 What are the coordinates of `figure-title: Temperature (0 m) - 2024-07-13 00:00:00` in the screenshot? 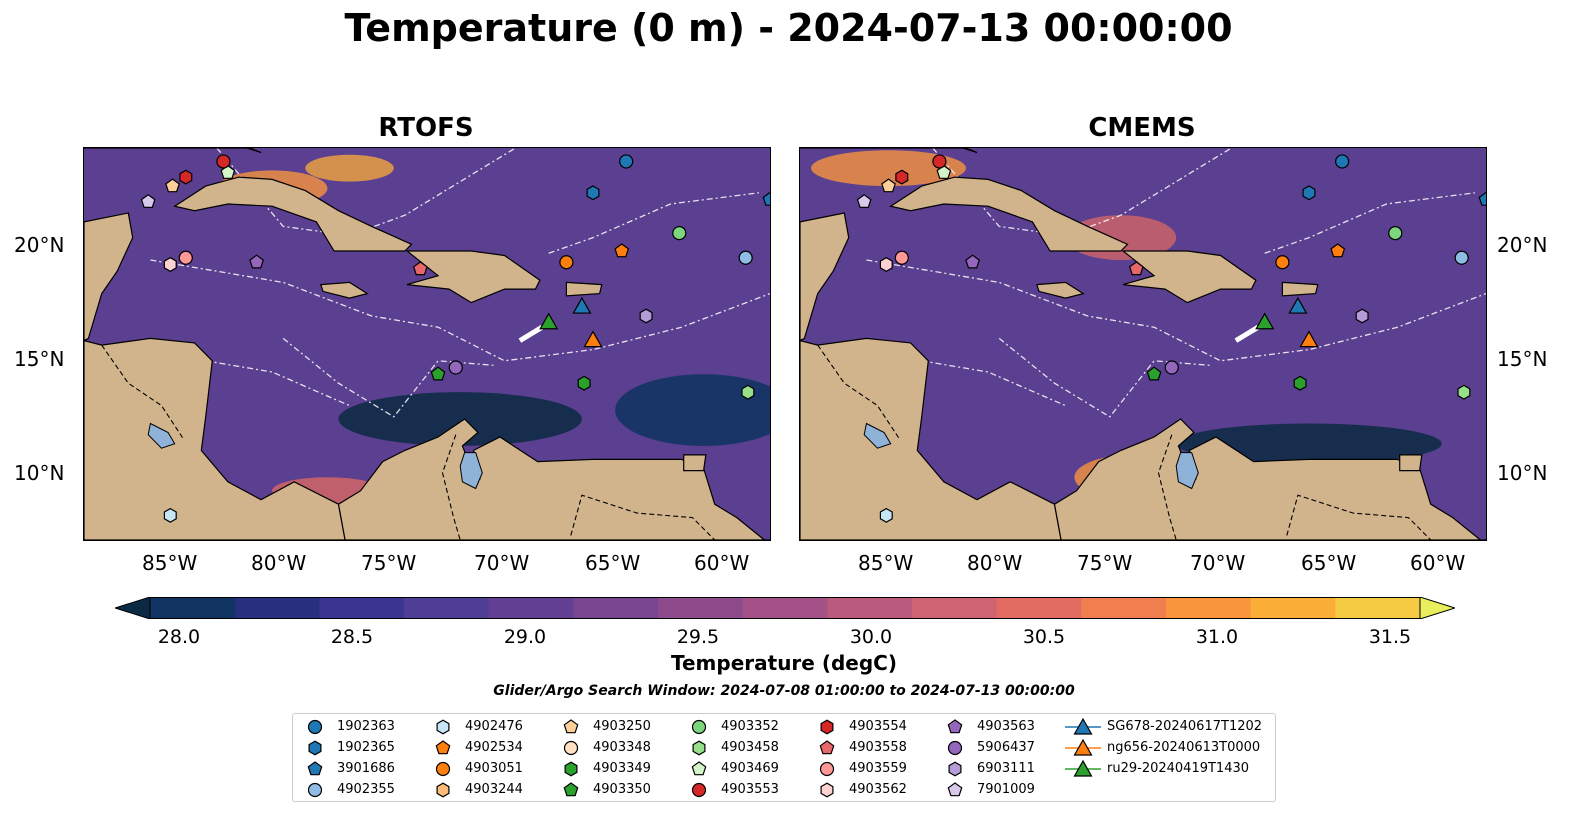 It's located at (788, 28).